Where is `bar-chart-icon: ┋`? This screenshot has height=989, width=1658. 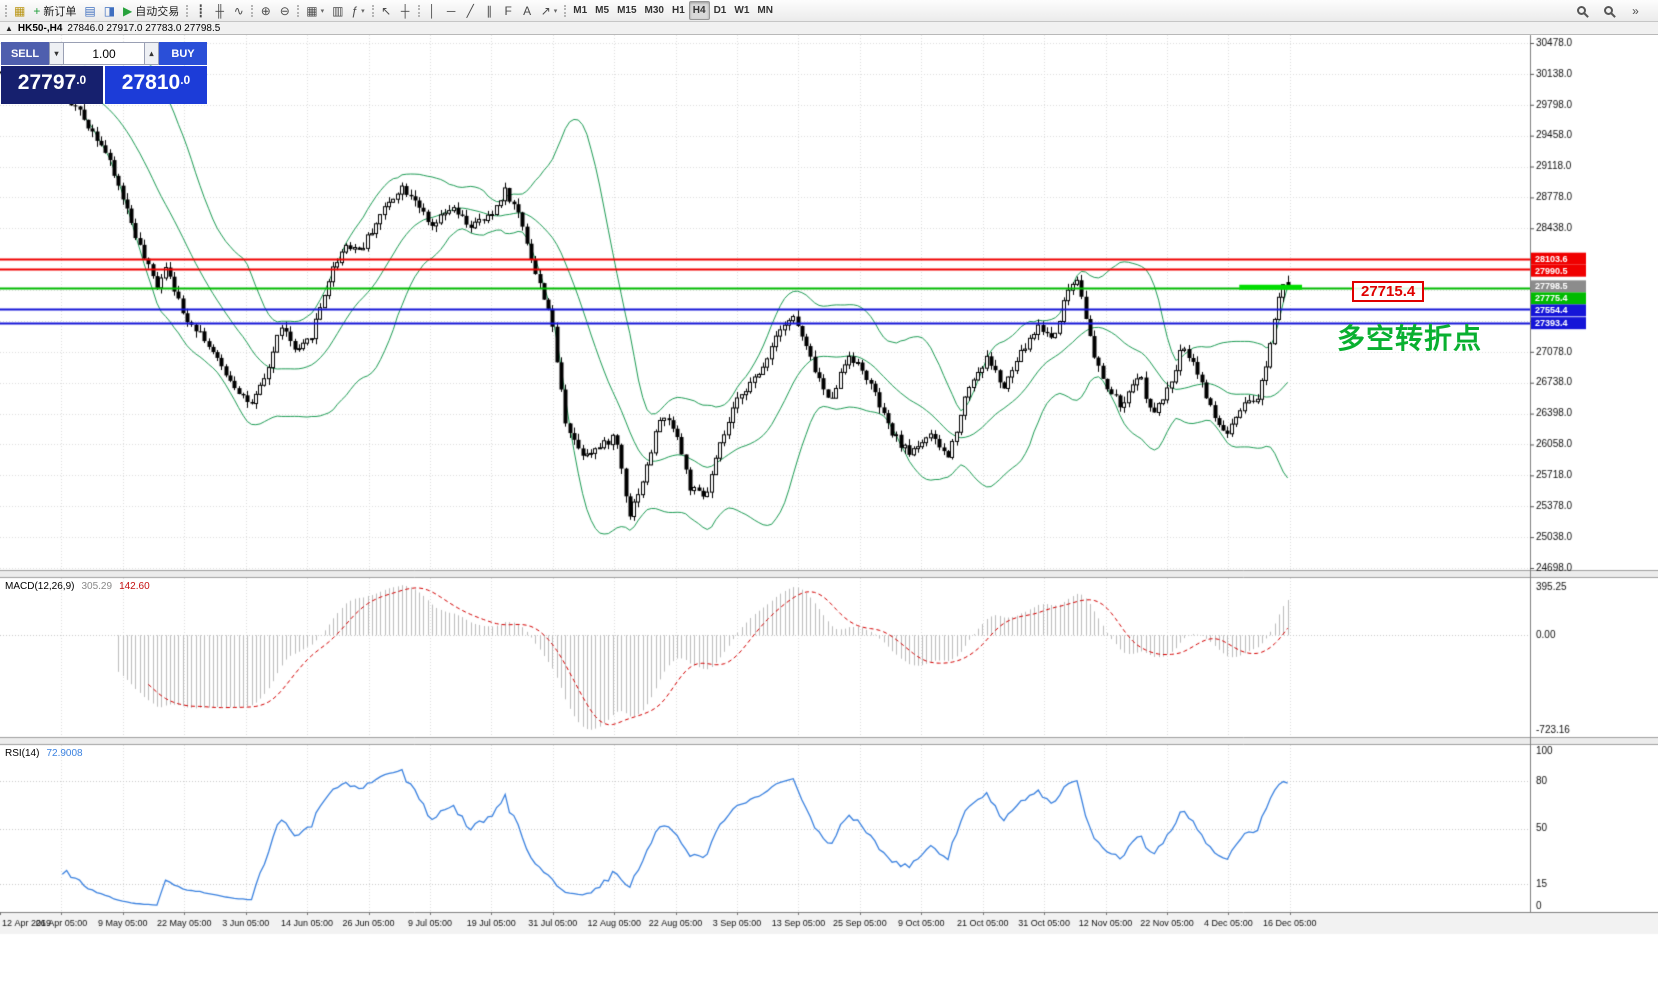
bar-chart-icon: ┋ is located at coordinates (201, 10).